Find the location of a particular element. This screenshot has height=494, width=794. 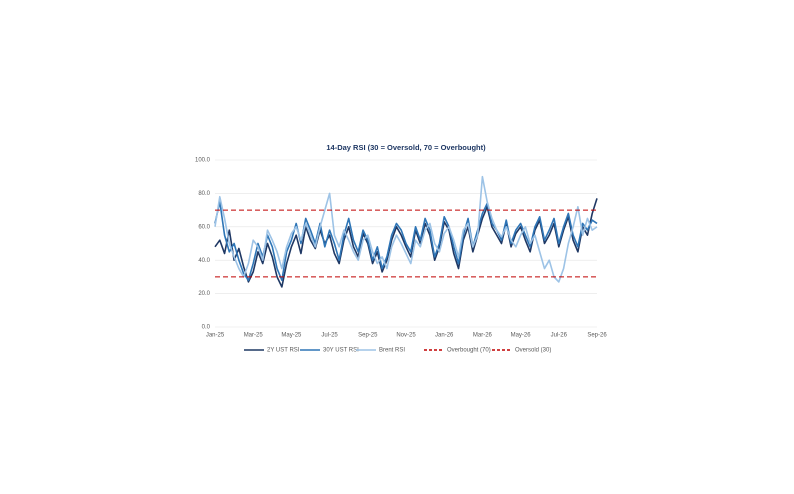

x-tick-label: Jan-26 is located at coordinates (444, 336).